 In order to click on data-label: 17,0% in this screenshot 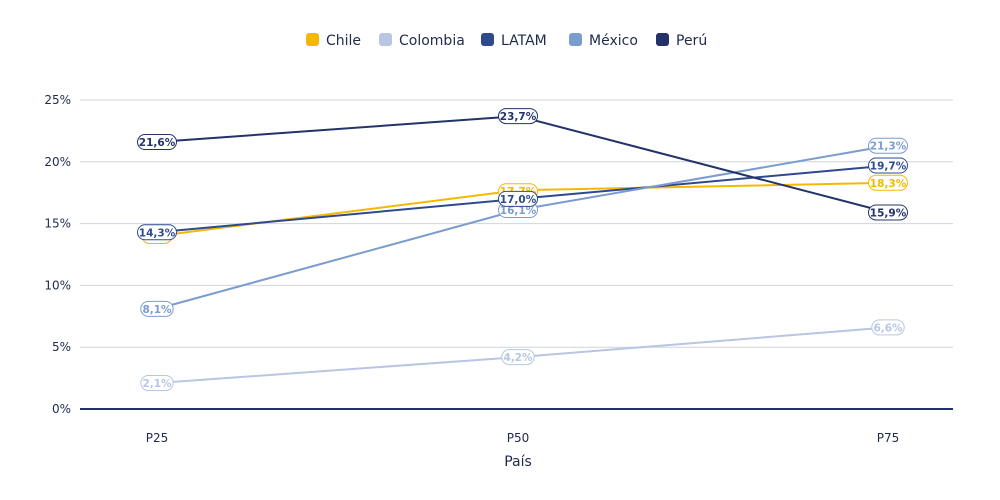, I will do `click(518, 198)`.